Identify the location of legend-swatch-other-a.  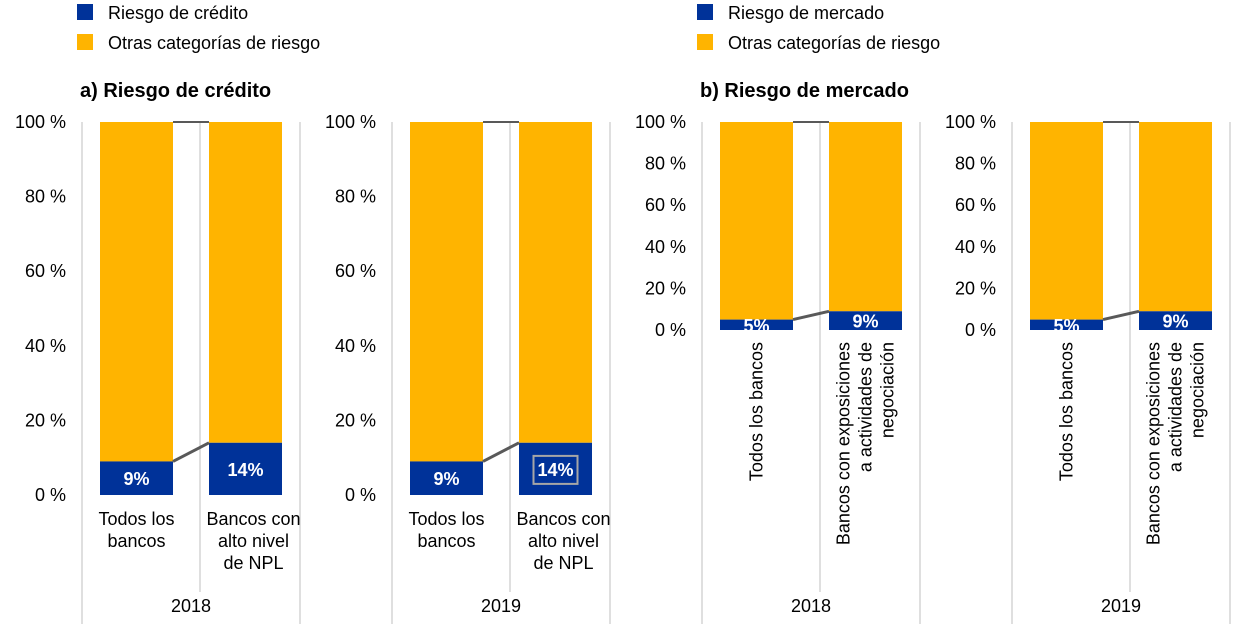
(85, 42).